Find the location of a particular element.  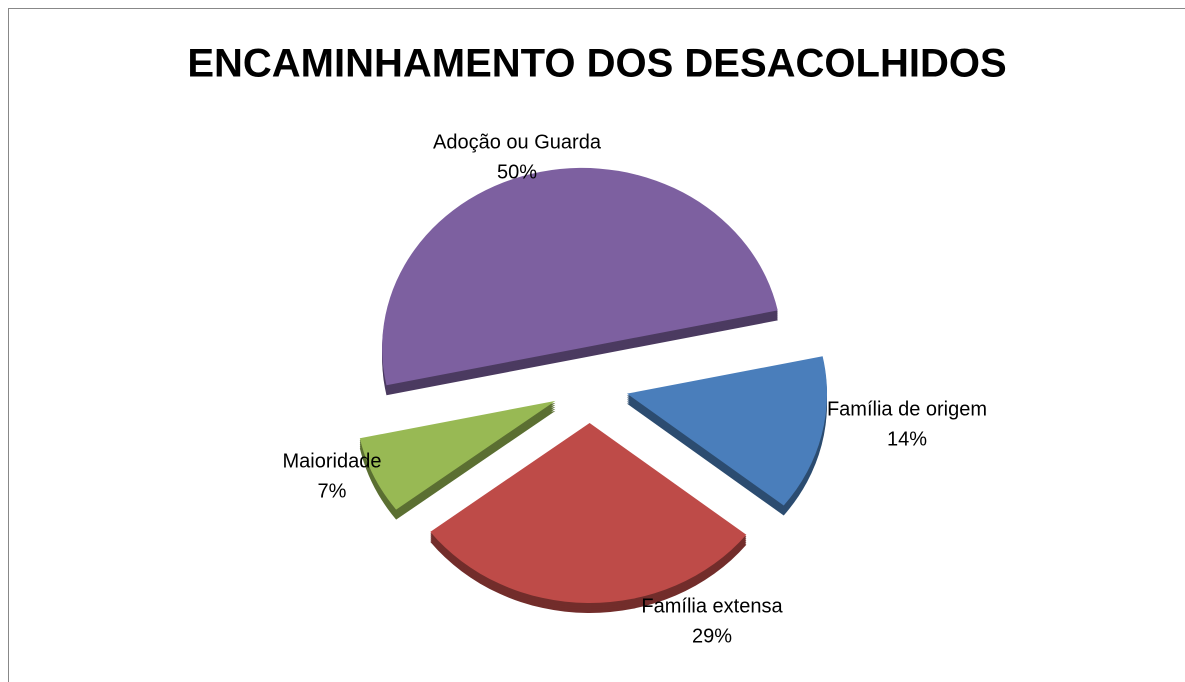

slice-label: Família de origem is located at coordinates (907, 409).